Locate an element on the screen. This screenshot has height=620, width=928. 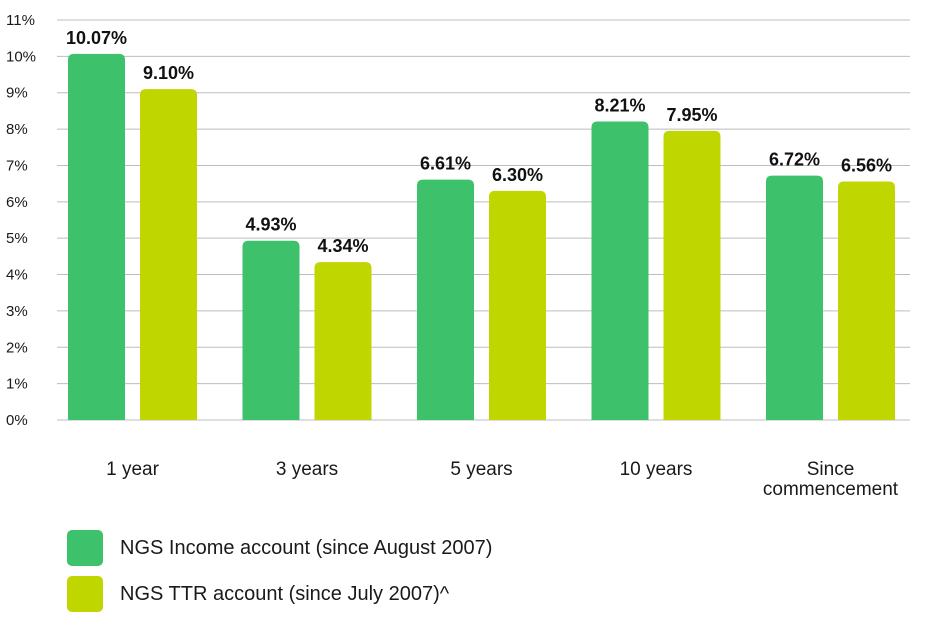
legend-swatch-income is located at coordinates (85, 548).